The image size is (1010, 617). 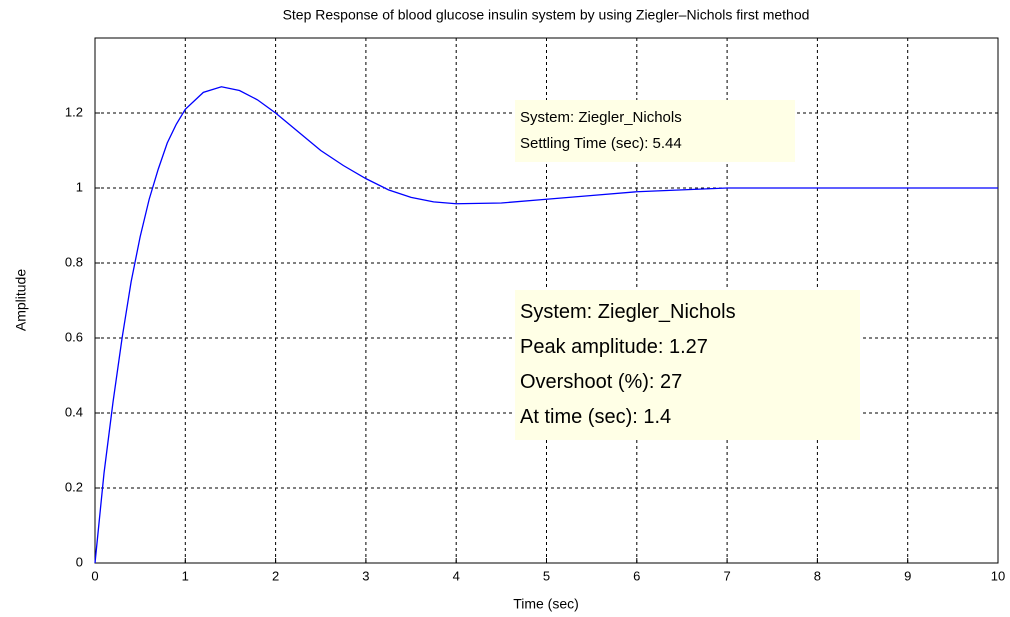 What do you see at coordinates (365, 575) in the screenshot?
I see `x-tick-label: 3` at bounding box center [365, 575].